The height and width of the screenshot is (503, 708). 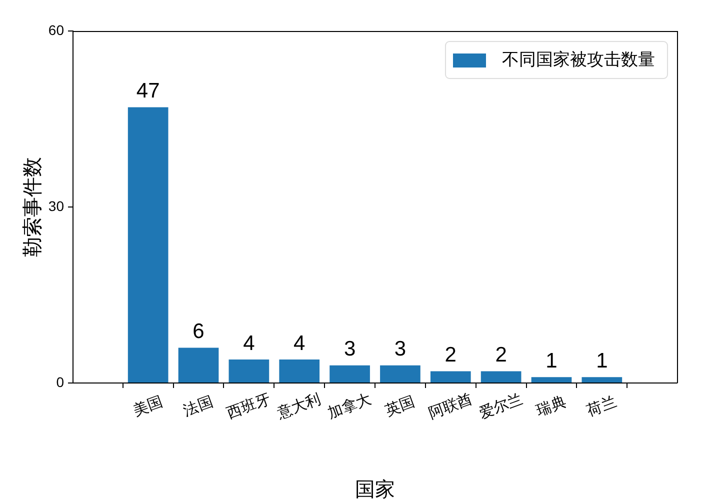 I want to click on legend-label: 不同国家被攻击数量, so click(x=578, y=60).